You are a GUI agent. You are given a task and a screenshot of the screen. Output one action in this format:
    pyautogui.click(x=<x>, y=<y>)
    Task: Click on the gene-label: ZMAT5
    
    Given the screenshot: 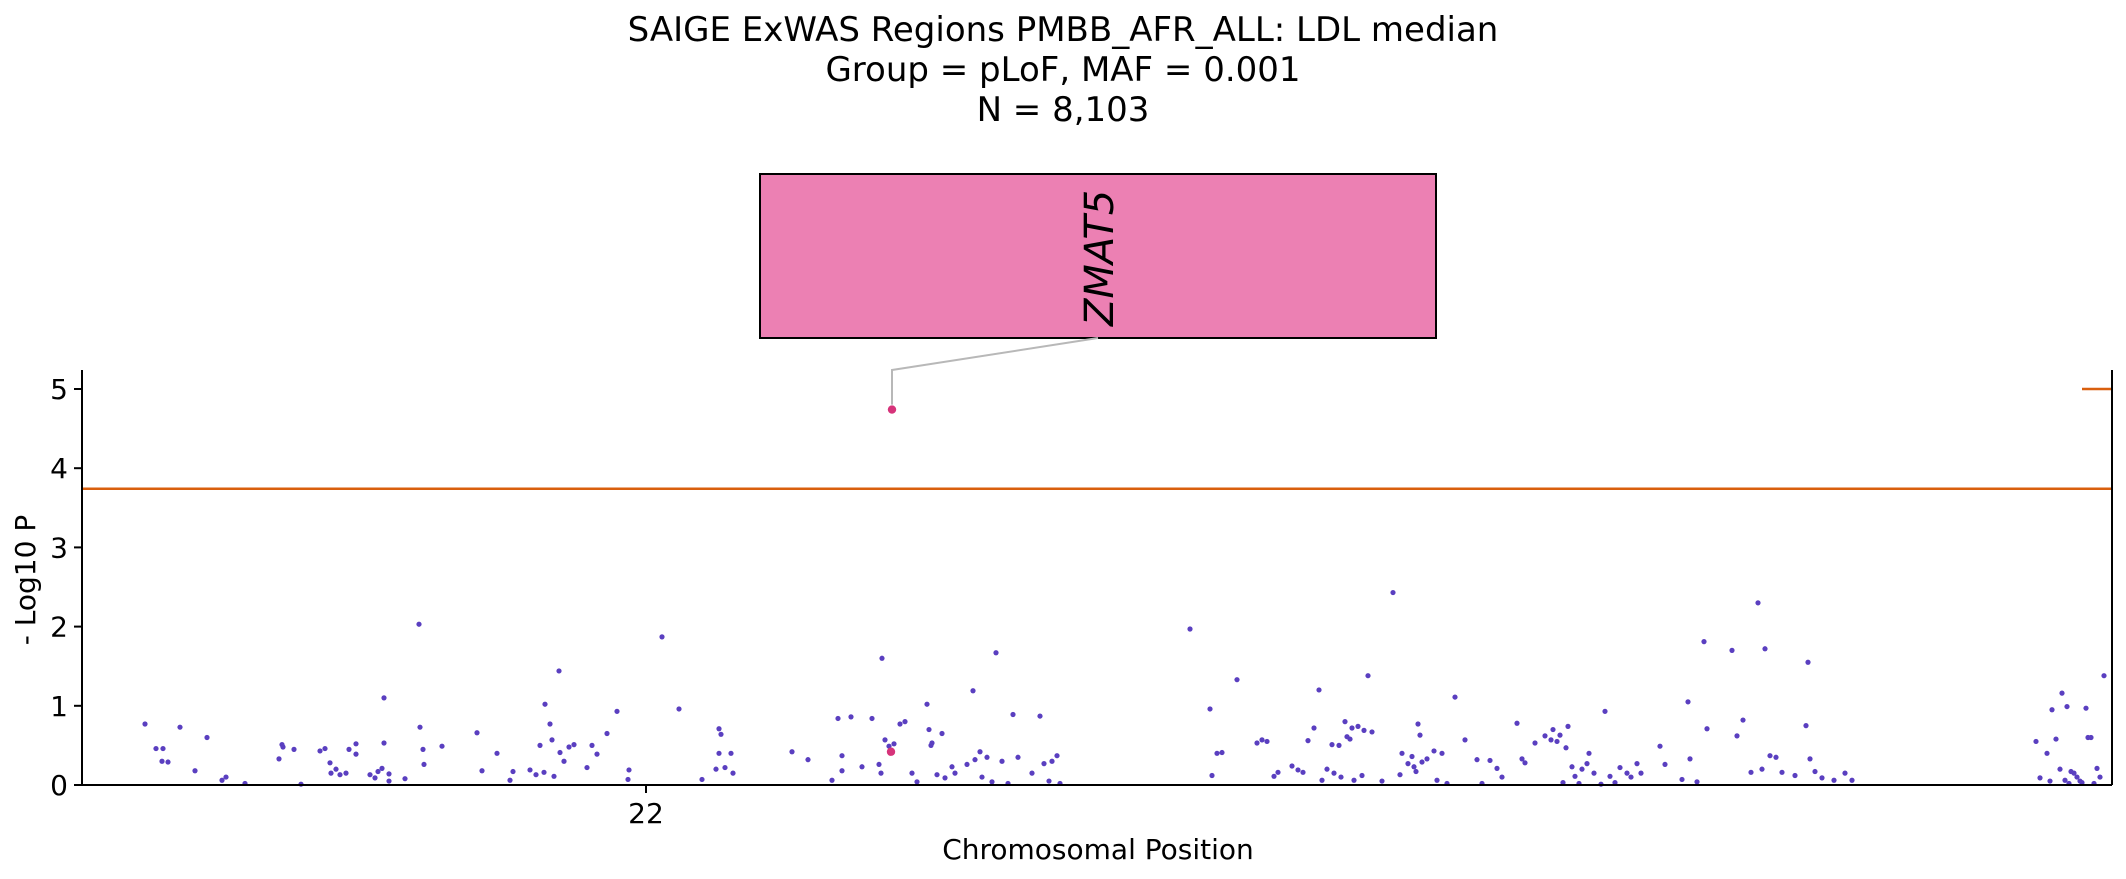 What is the action you would take?
    pyautogui.click(x=1100, y=258)
    